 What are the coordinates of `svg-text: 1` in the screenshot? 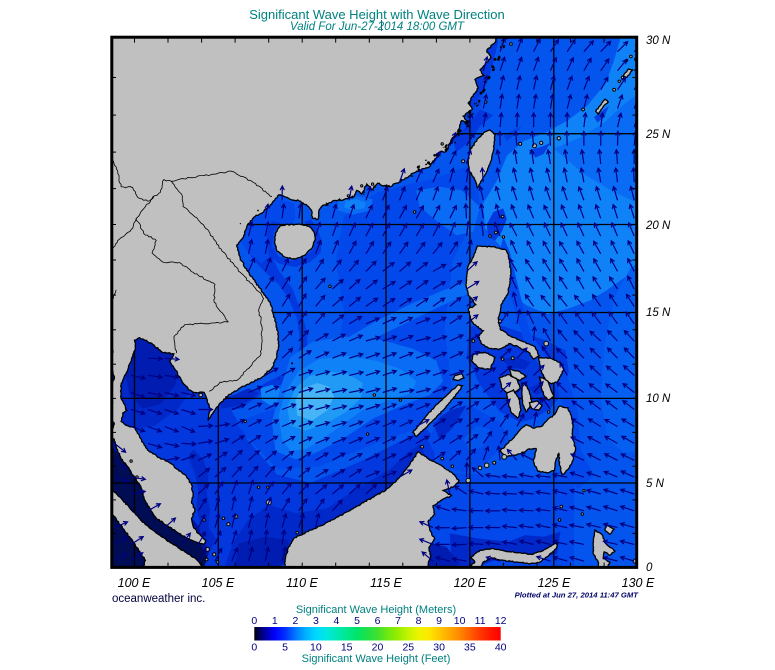 It's located at (275, 621).